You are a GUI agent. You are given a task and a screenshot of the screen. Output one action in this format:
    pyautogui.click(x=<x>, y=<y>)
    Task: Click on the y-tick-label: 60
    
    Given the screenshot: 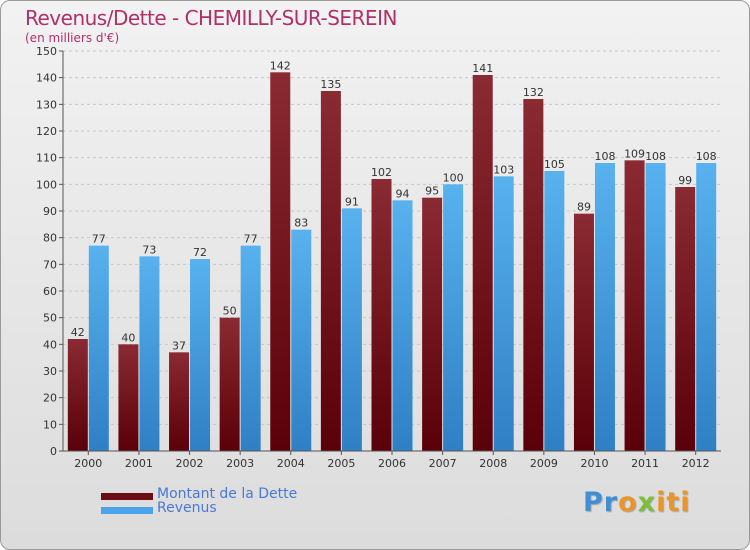 What is the action you would take?
    pyautogui.click(x=50, y=291)
    